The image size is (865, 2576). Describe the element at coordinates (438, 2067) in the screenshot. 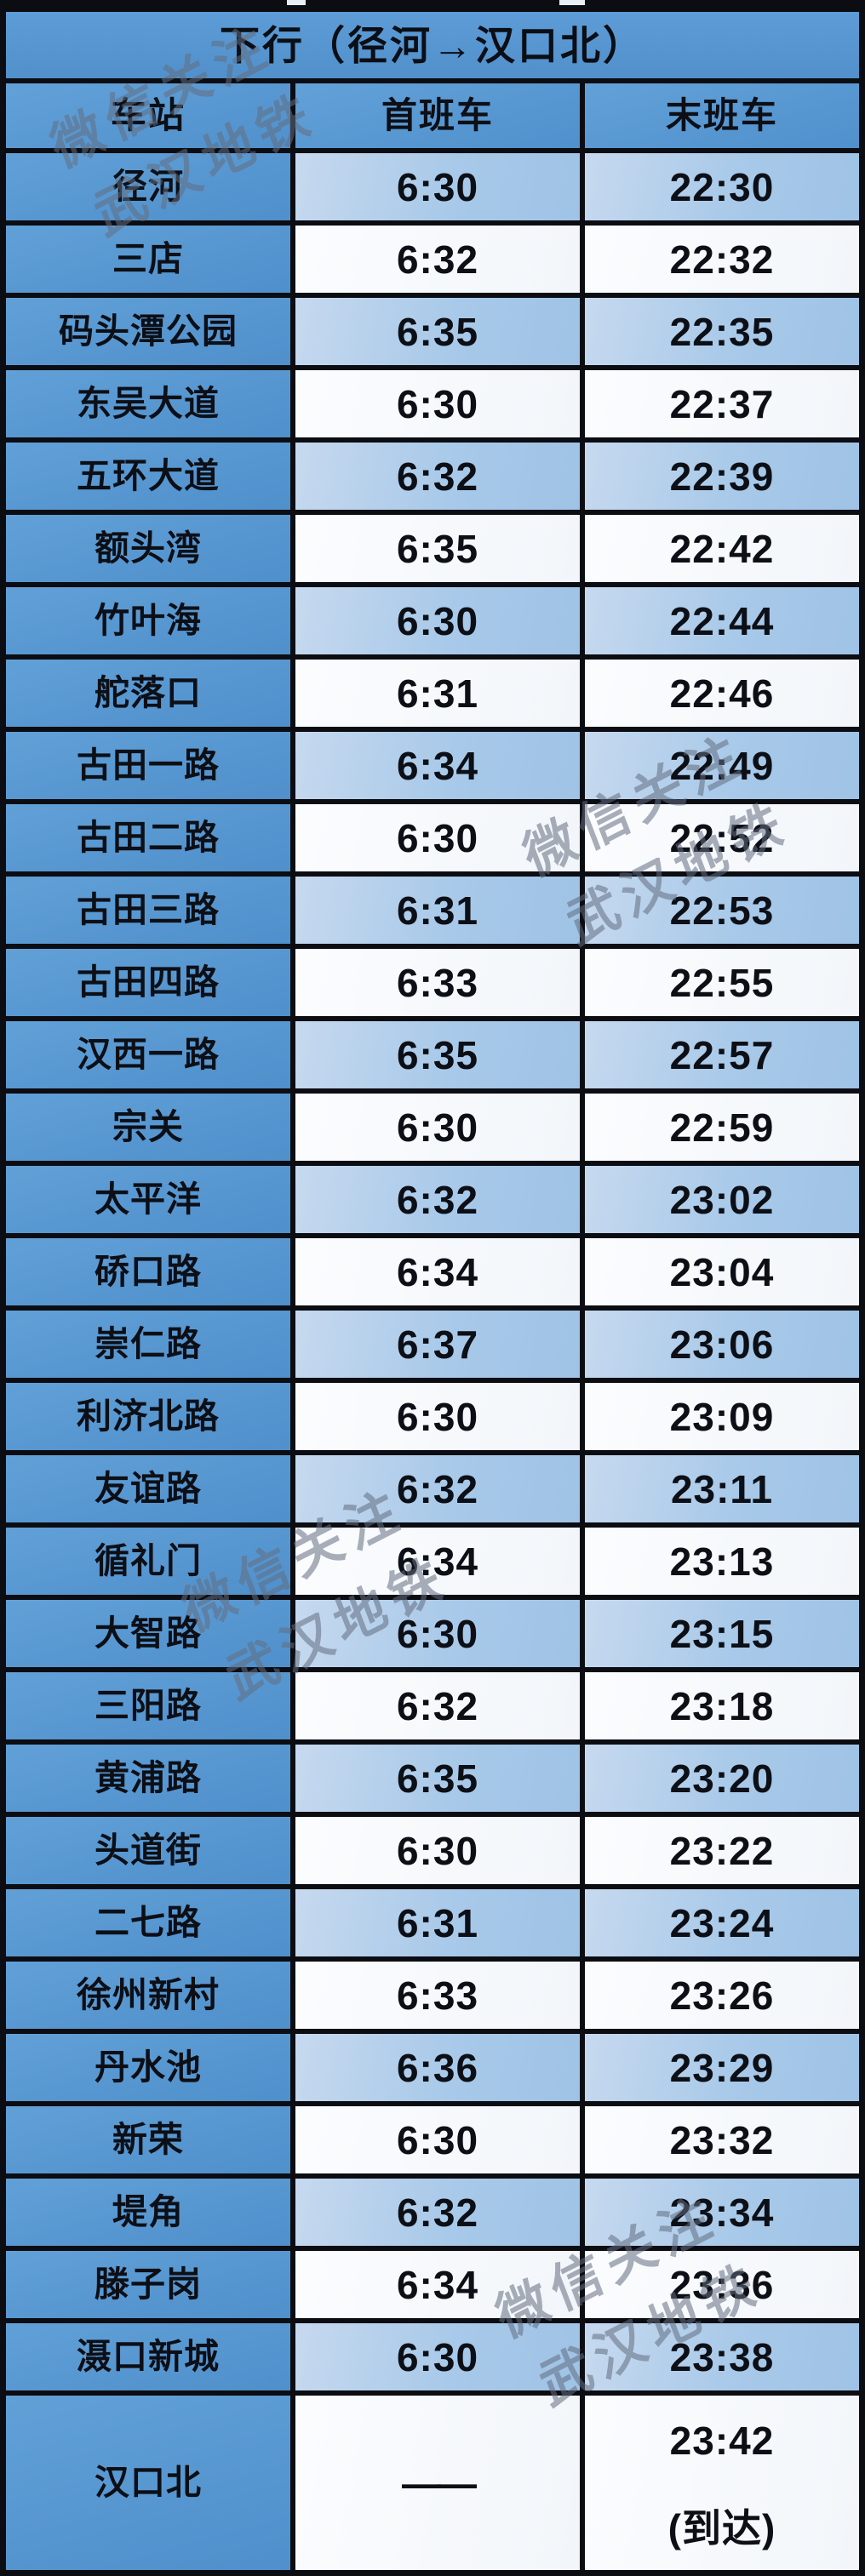

I see `first-train-time: 6:36` at that location.